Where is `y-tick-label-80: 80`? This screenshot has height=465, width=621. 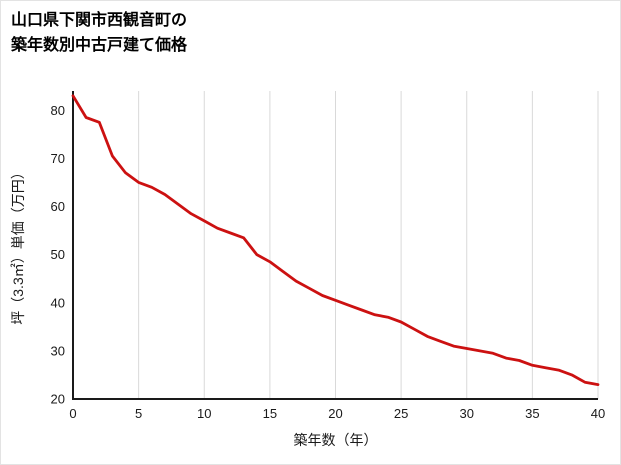 y-tick-label-80: 80 is located at coordinates (58, 110).